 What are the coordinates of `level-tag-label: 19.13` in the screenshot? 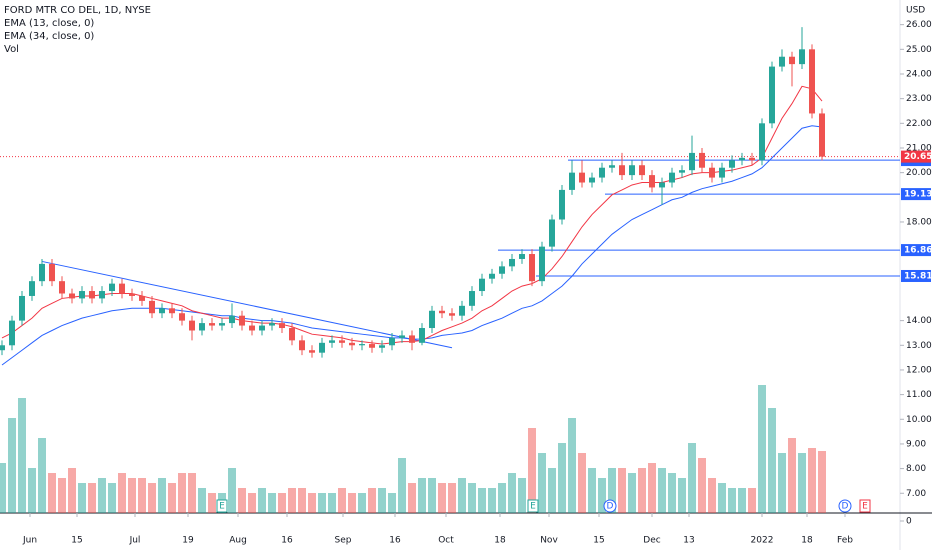 It's located at (918, 195).